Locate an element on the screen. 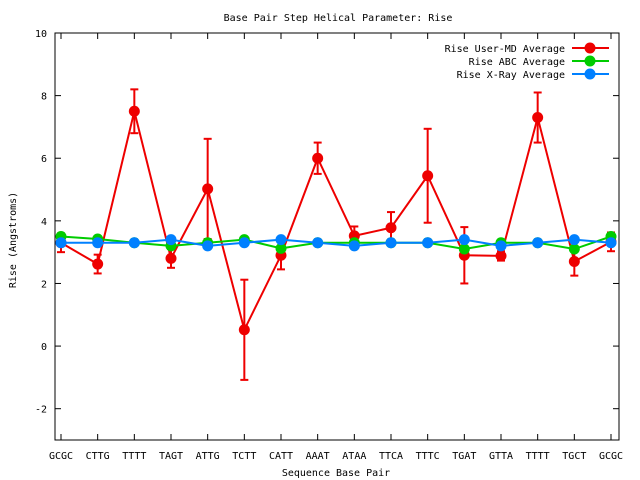  x-tick-label: ATAA is located at coordinates (354, 456).